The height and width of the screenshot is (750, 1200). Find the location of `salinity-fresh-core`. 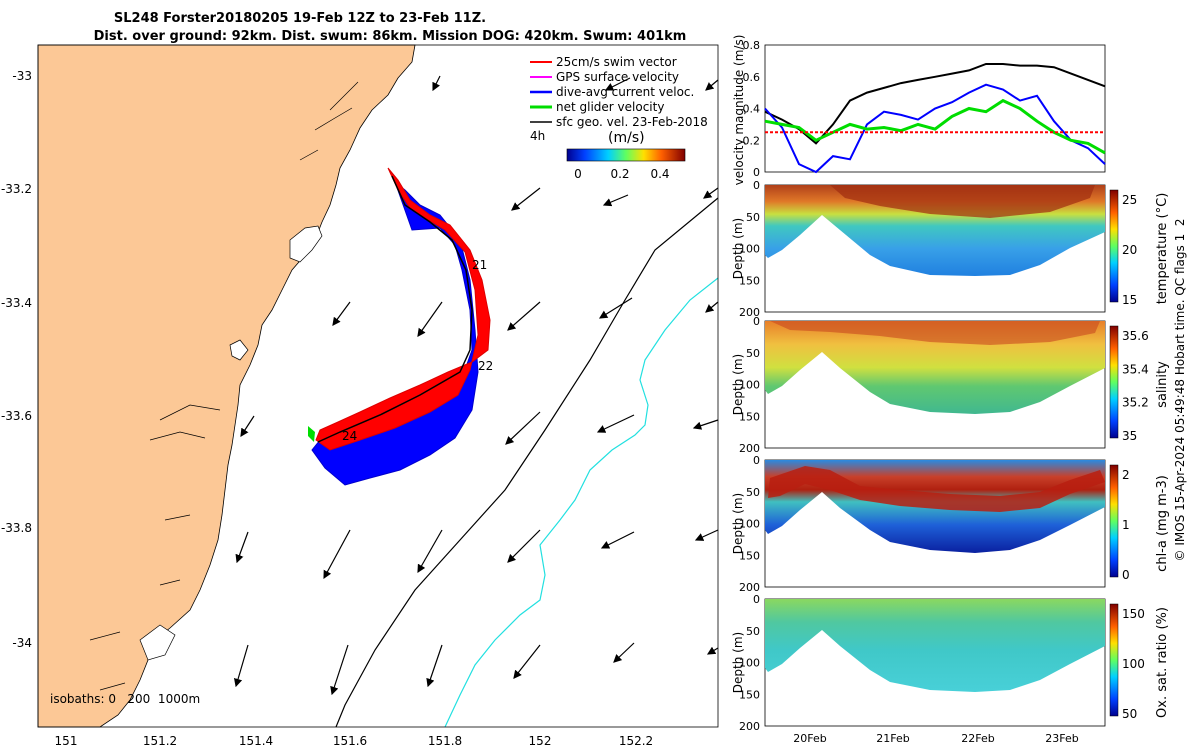

salinity-fresh-core is located at coordinates (935, 333).